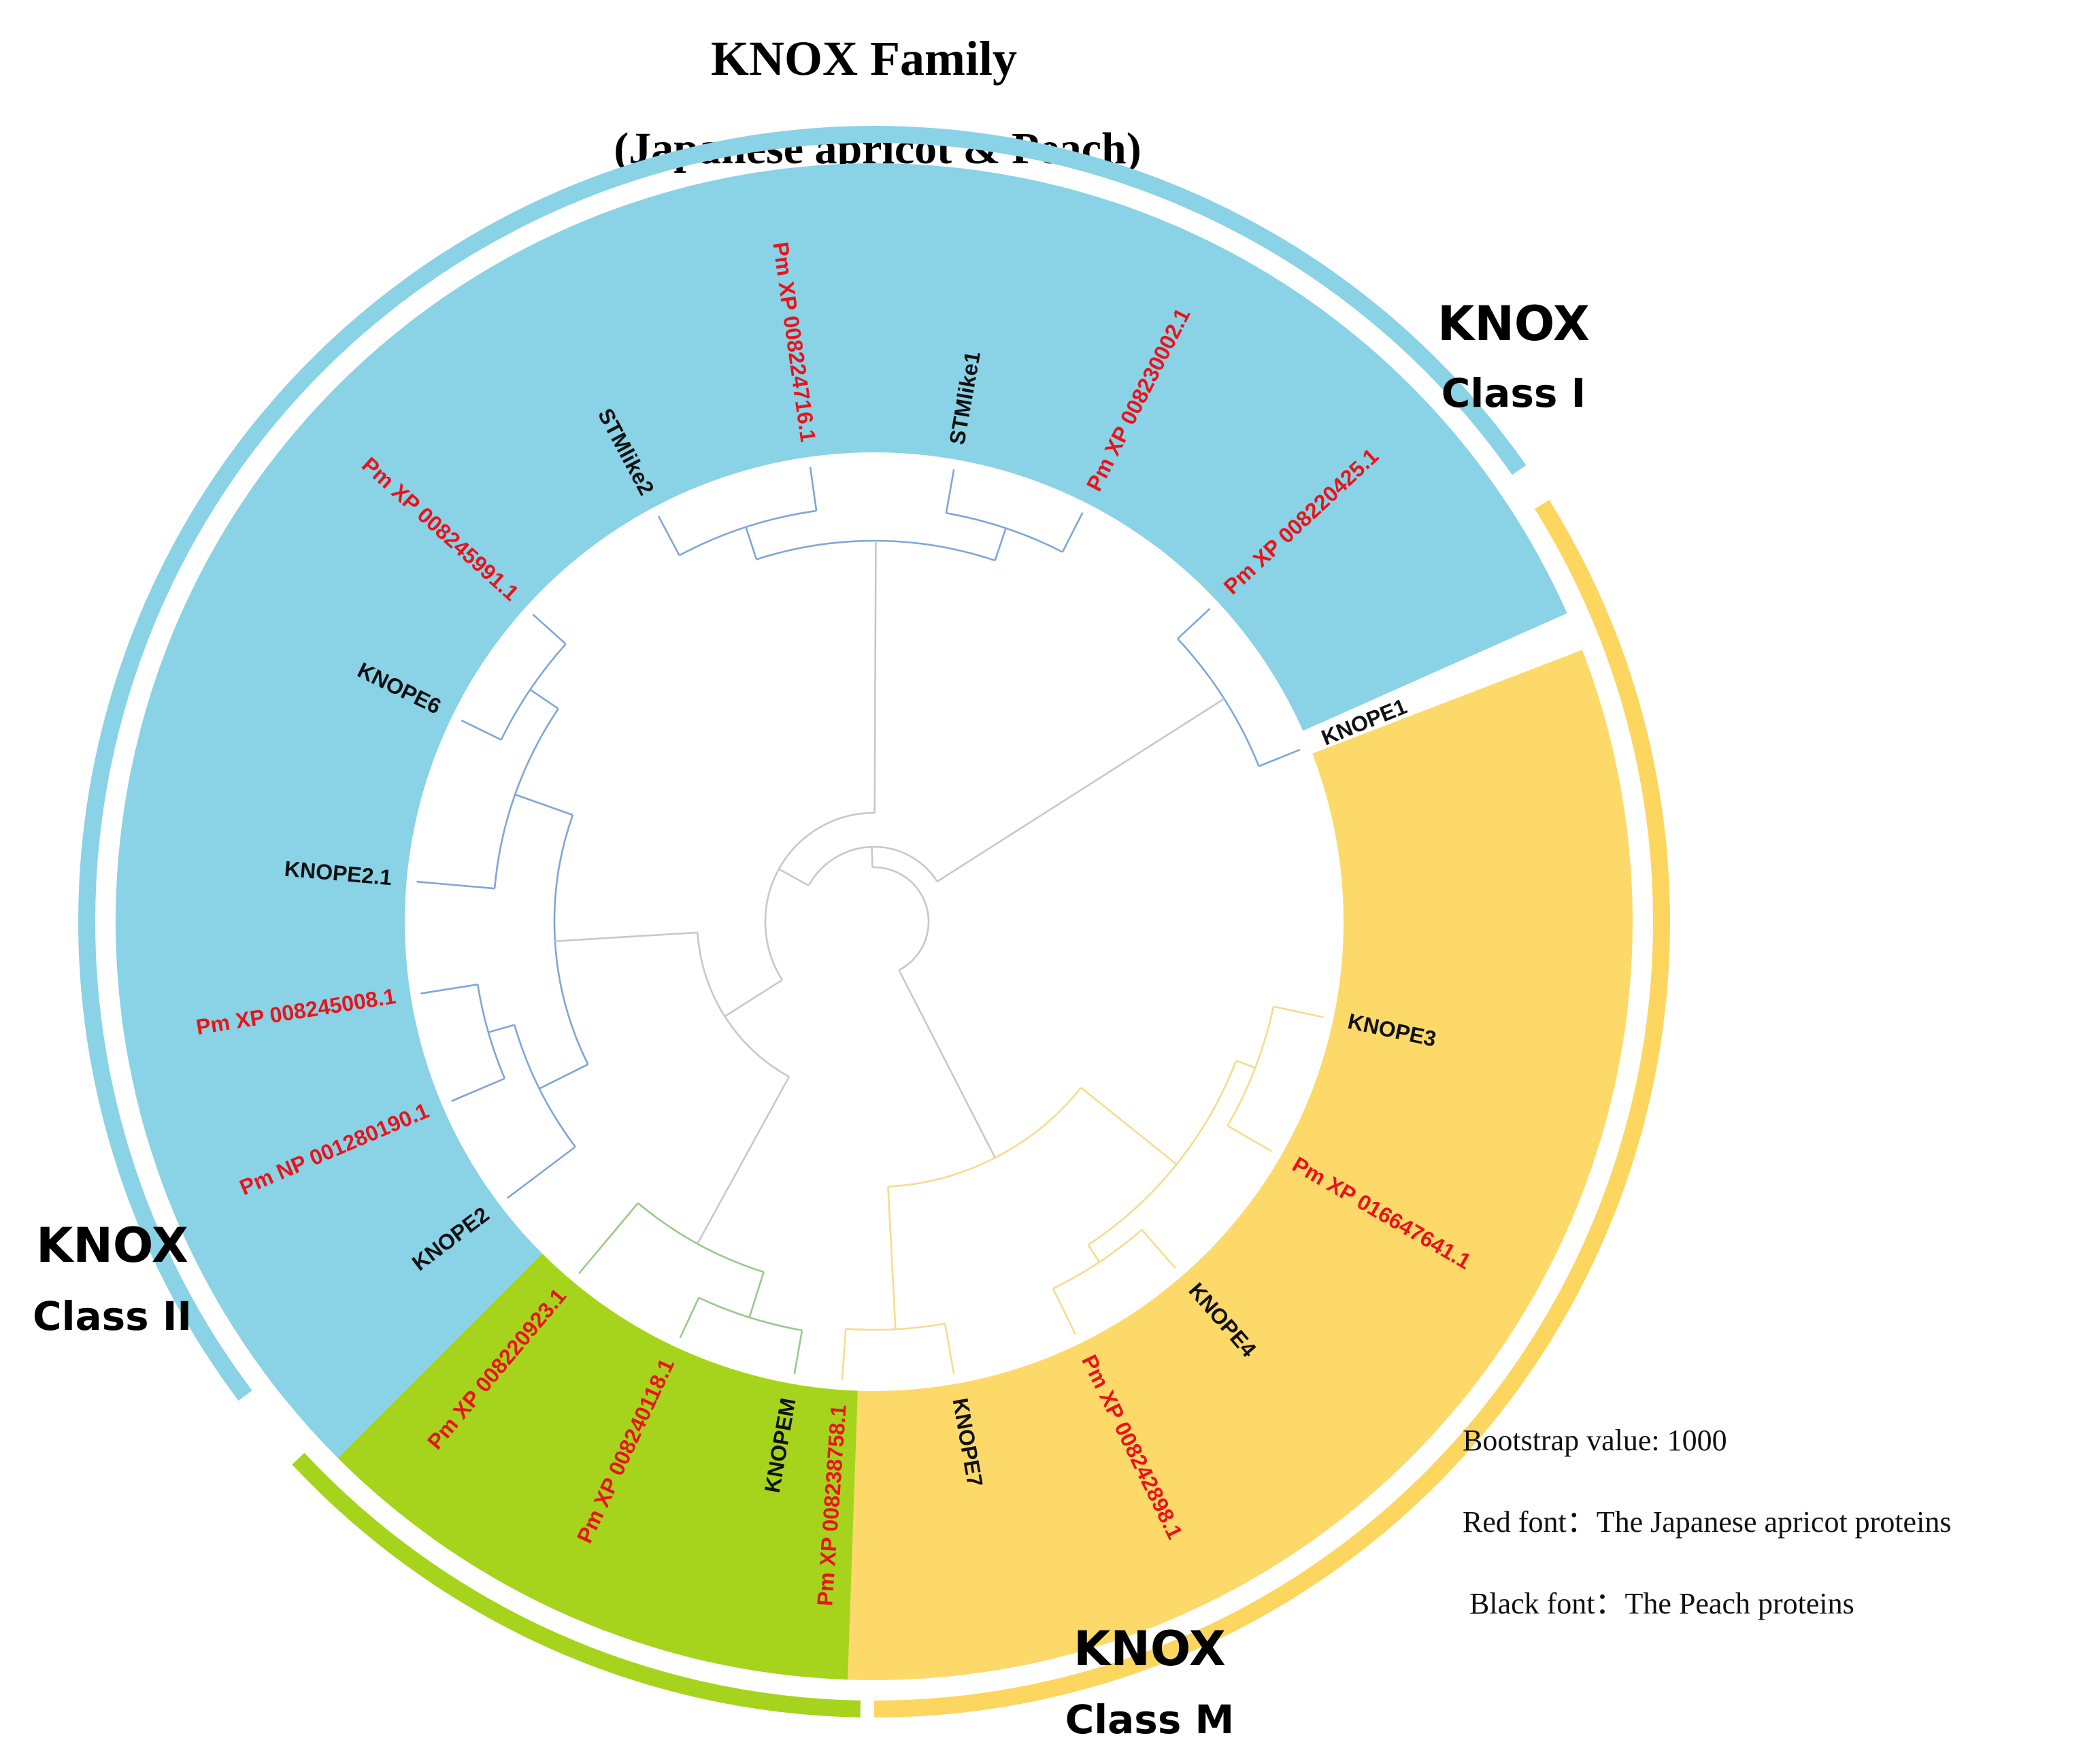  I want to click on class-ii-sub: Class II, so click(112, 1316).